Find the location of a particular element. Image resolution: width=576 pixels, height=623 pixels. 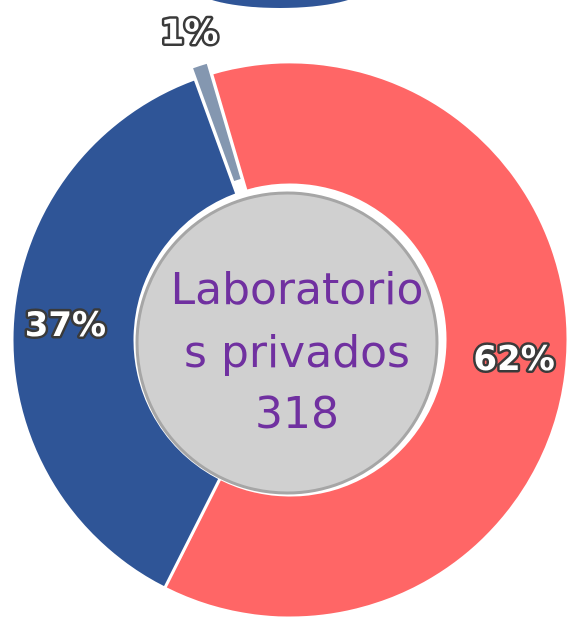

slice is located at coordinates (217, 122).